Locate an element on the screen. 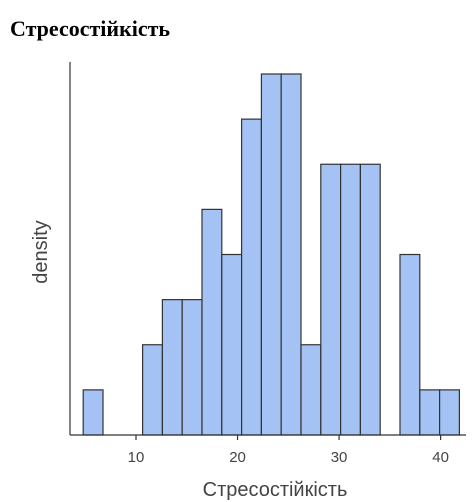  x-axis-label: Стресостійкість is located at coordinates (275, 490).